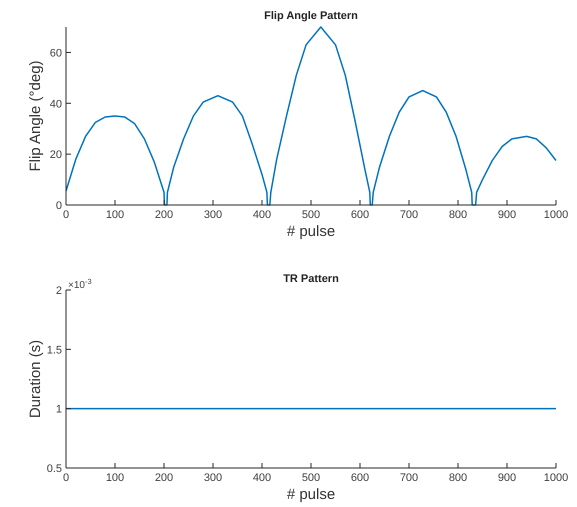 This screenshot has height=507, width=577. I want to click on y-tick-label: 20, so click(56, 155).